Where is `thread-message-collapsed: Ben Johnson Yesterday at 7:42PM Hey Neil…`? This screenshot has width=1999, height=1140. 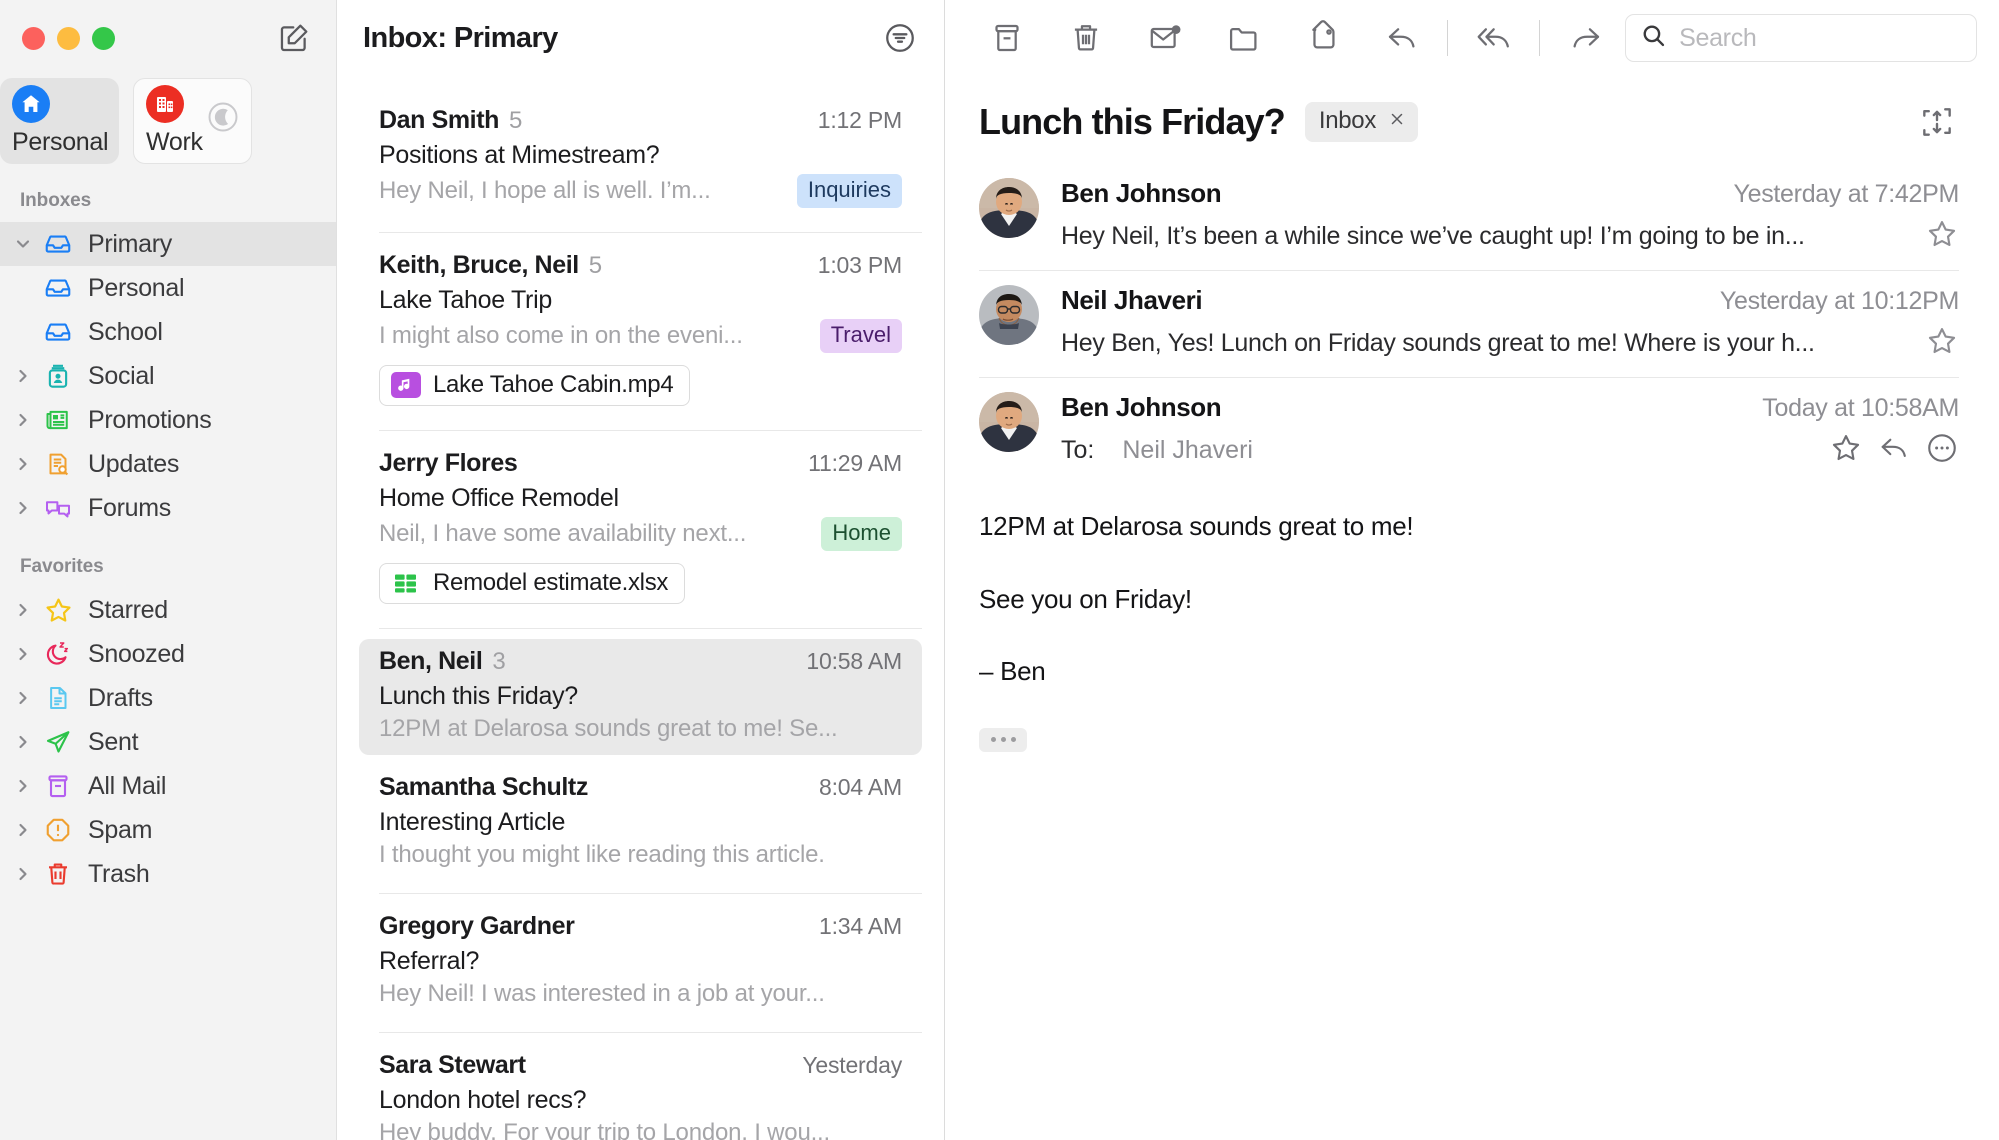 thread-message-collapsed: Ben Johnson Yesterday at 7:42PM Hey Neil… is located at coordinates (1472, 217).